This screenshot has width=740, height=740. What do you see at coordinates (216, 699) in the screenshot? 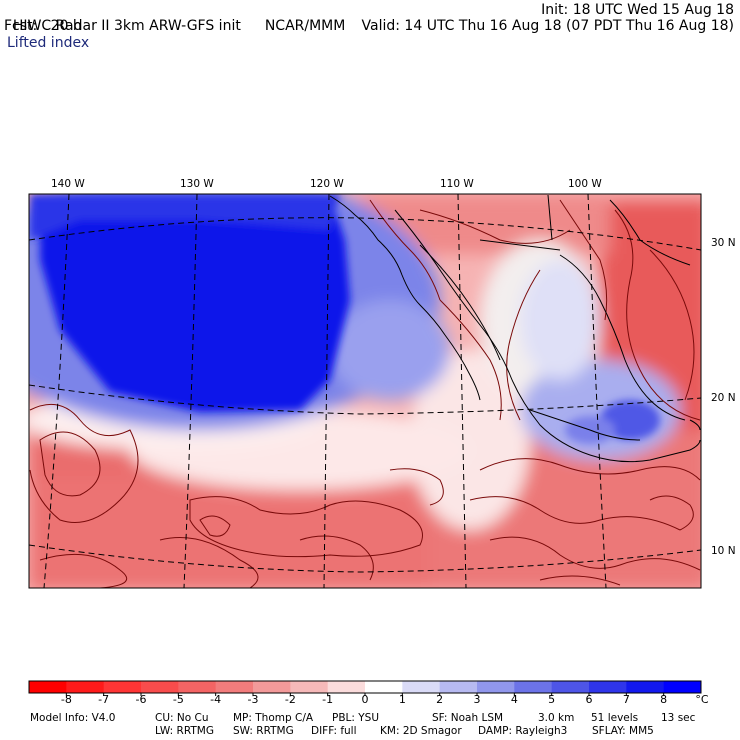
I see `colorbar-tick-label: -4` at bounding box center [216, 699].